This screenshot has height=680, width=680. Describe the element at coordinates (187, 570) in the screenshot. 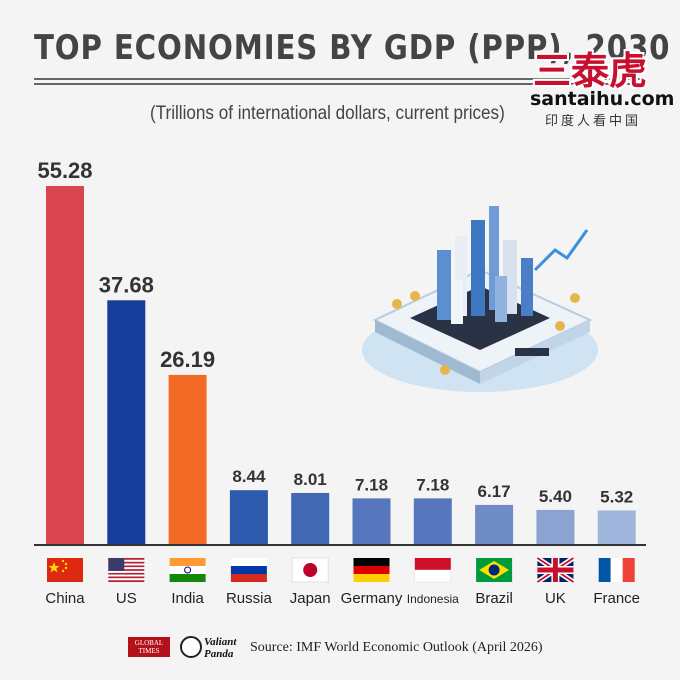

I see `flag-india-icon` at that location.